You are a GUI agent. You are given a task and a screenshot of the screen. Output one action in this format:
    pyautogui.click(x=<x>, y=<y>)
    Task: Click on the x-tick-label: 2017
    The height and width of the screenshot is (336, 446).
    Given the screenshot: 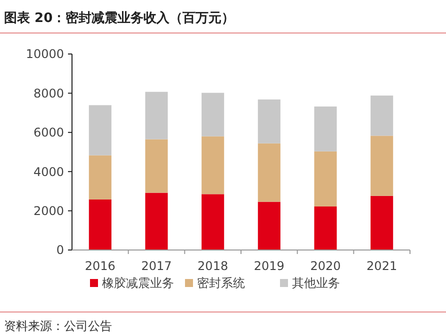 What is the action you would take?
    pyautogui.click(x=156, y=266)
    